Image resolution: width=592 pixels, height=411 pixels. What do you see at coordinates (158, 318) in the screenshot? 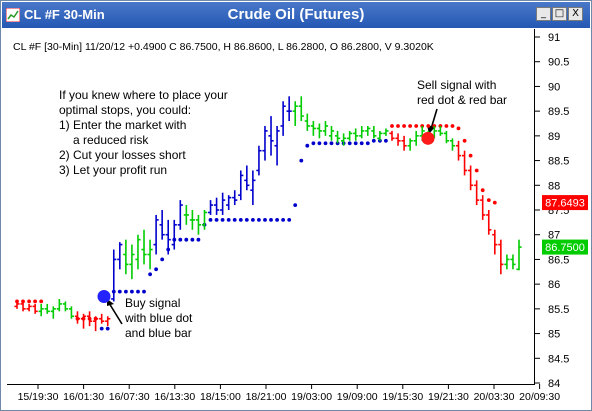
I see `buy-note-line: with blue dot` at bounding box center [158, 318].